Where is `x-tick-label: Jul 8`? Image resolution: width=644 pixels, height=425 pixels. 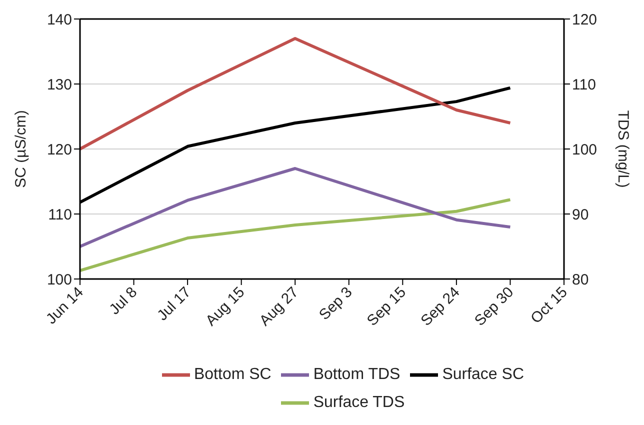 x-tick-label: Jul 8 is located at coordinates (123, 301).